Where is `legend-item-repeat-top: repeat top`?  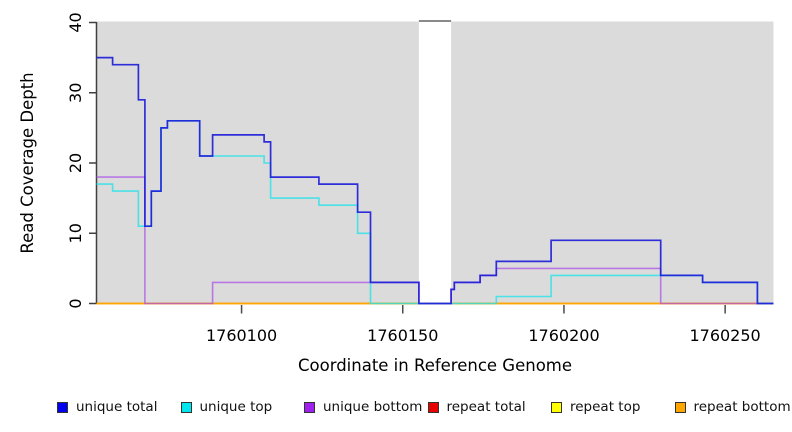 legend-item-repeat-top: repeat top is located at coordinates (595, 407).